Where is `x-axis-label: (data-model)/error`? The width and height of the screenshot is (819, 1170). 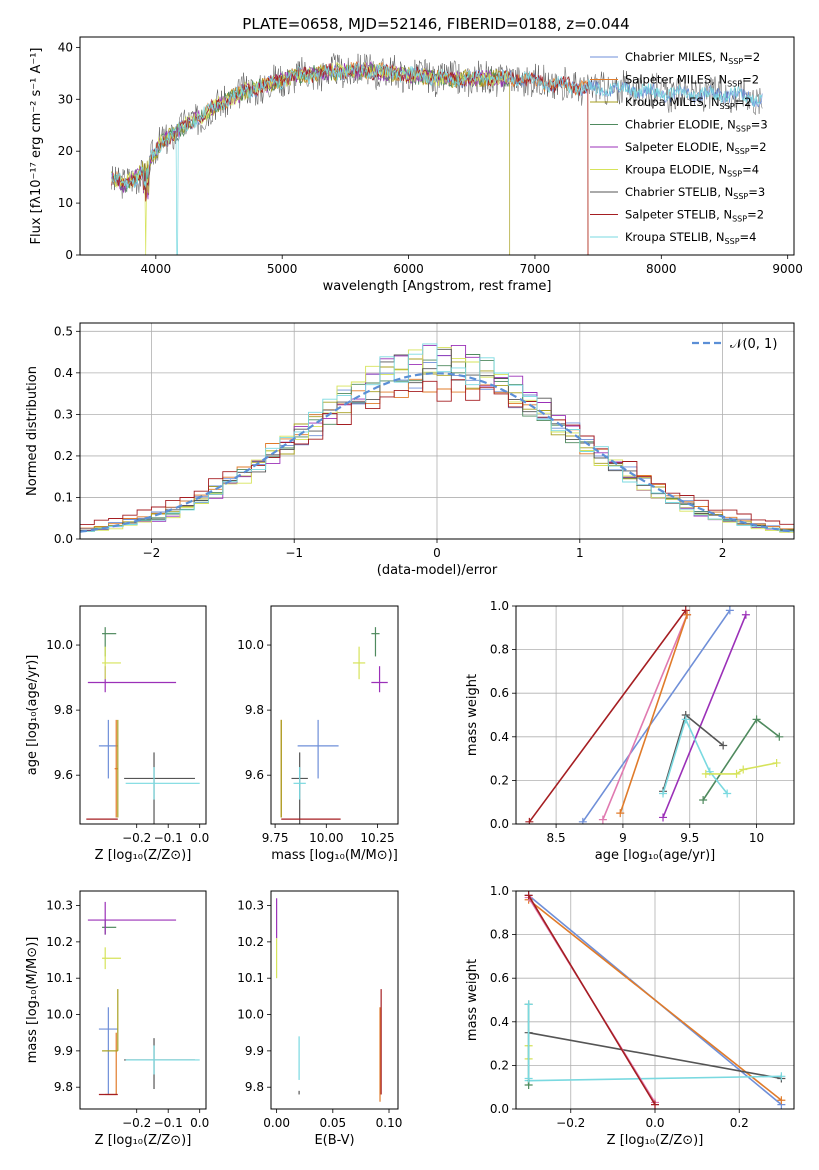 x-axis-label: (data-model)/error is located at coordinates (437, 570).